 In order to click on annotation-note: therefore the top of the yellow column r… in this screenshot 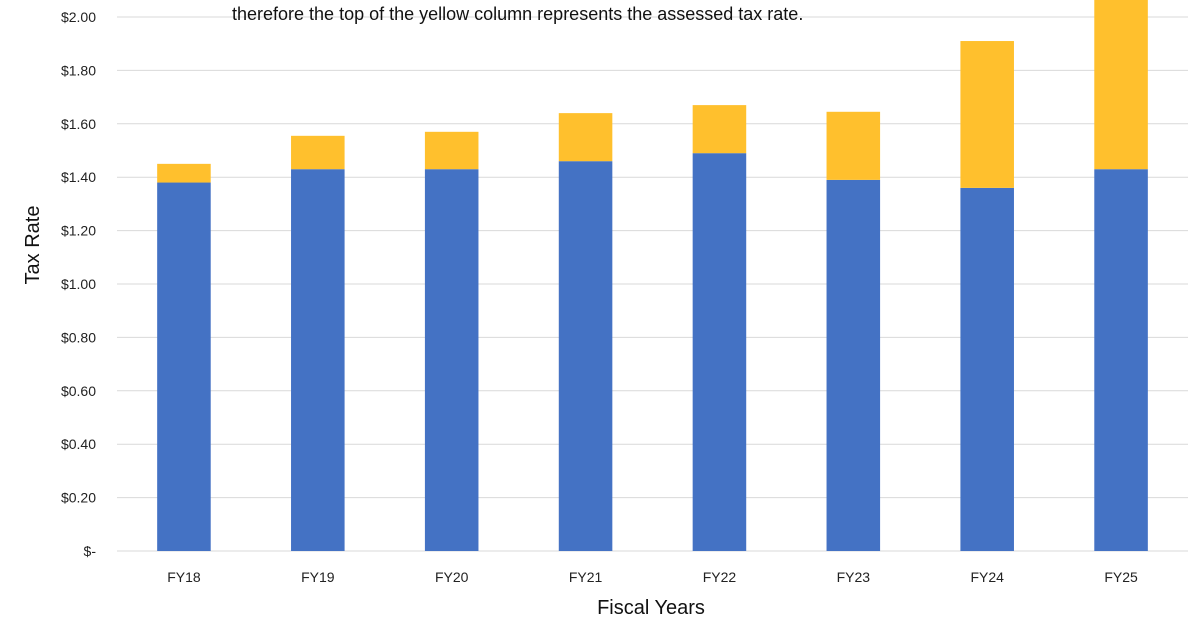, I will do `click(517, 14)`.